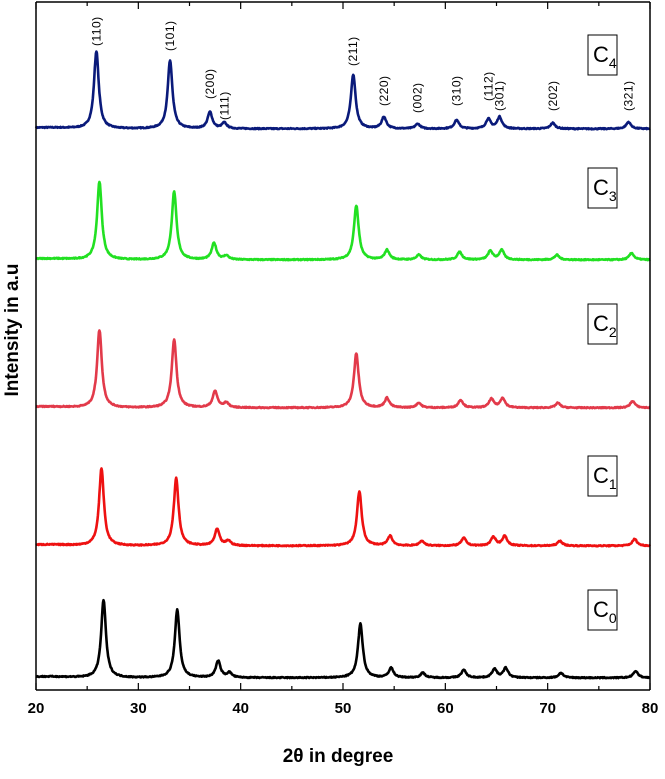 This screenshot has width=665, height=779. I want to click on peak-label: (220), so click(384, 90).